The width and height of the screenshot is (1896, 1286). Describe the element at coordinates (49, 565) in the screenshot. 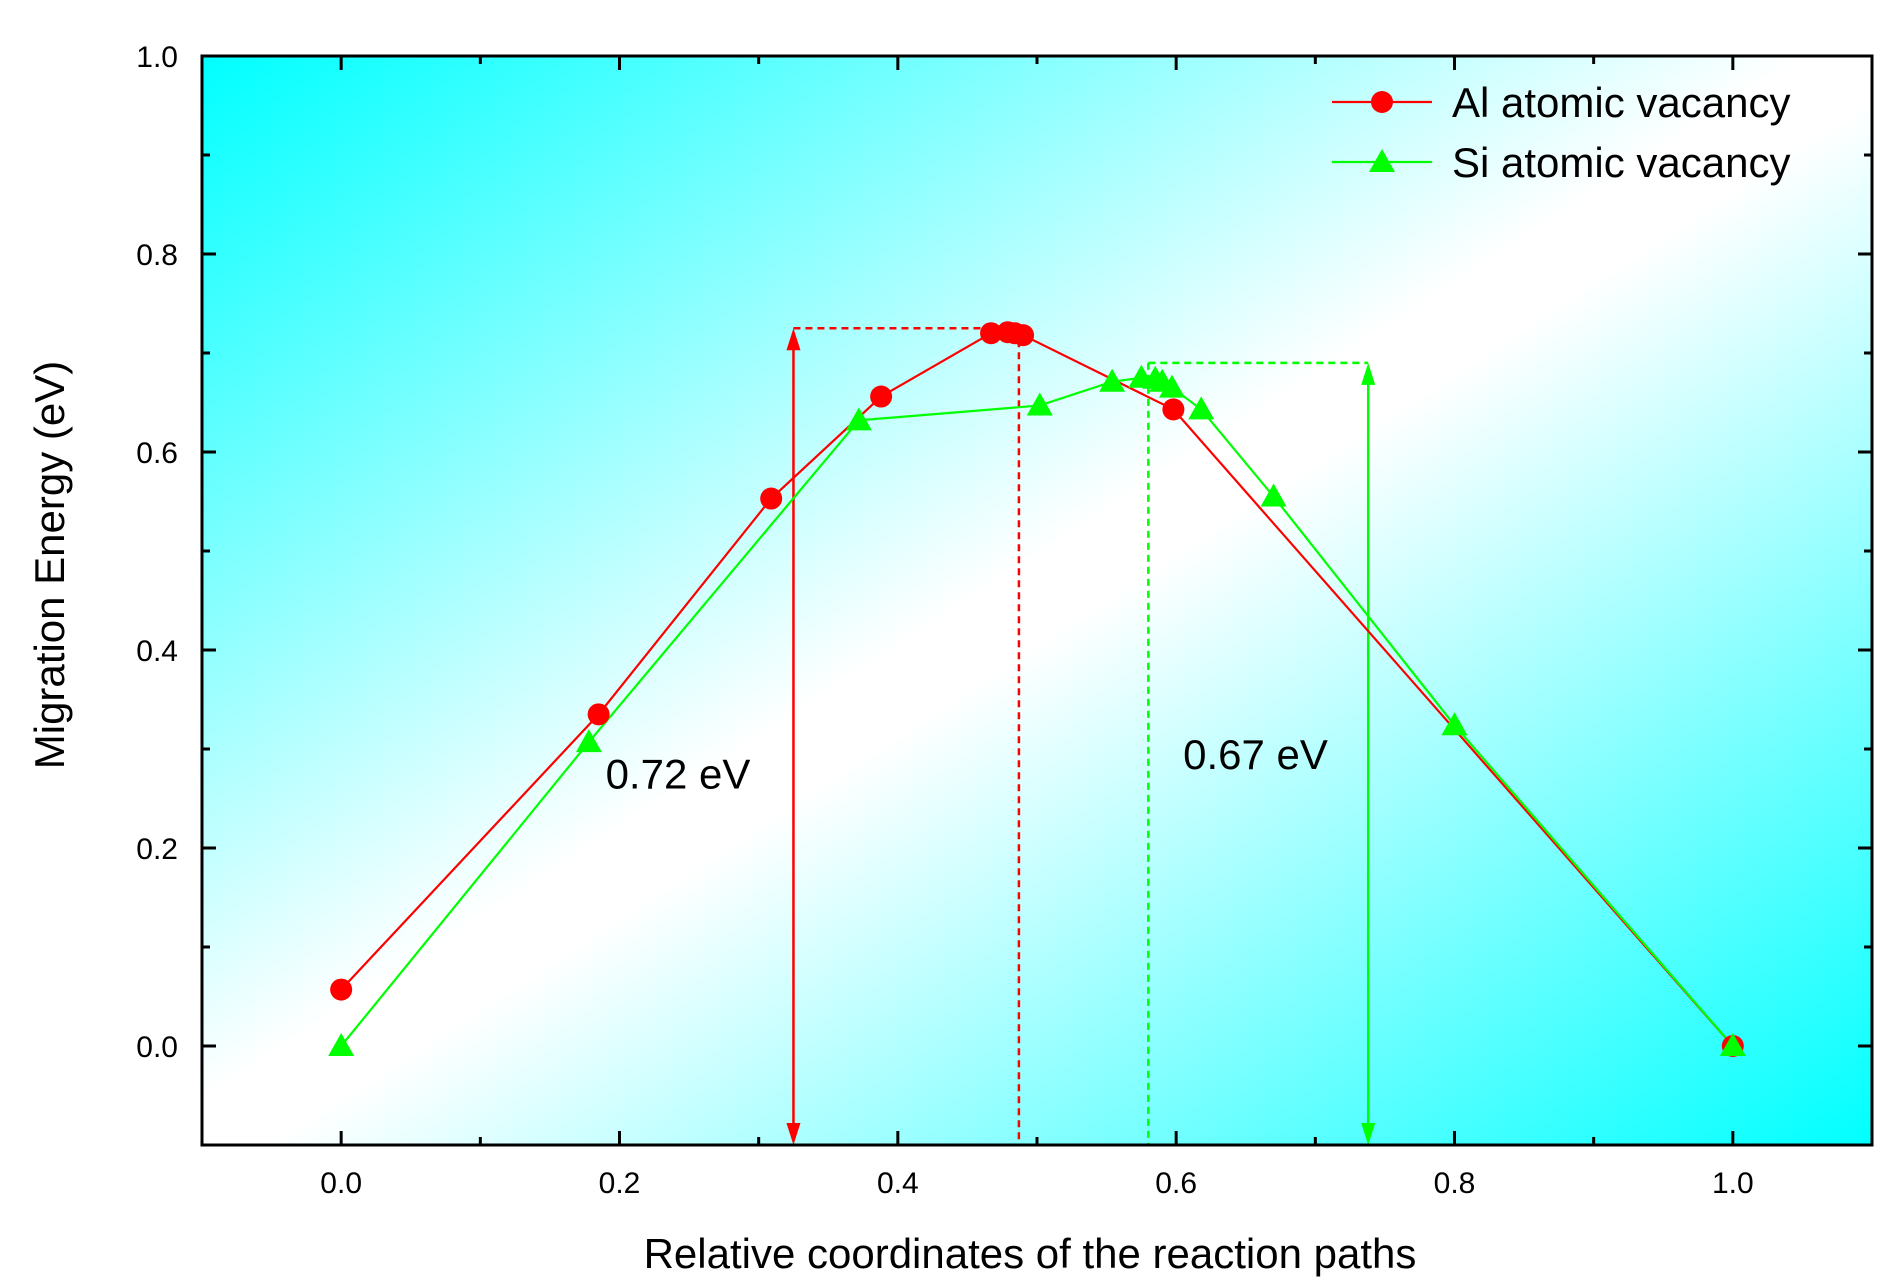

I see `y-axis-title: Migration Energy (eV)` at that location.